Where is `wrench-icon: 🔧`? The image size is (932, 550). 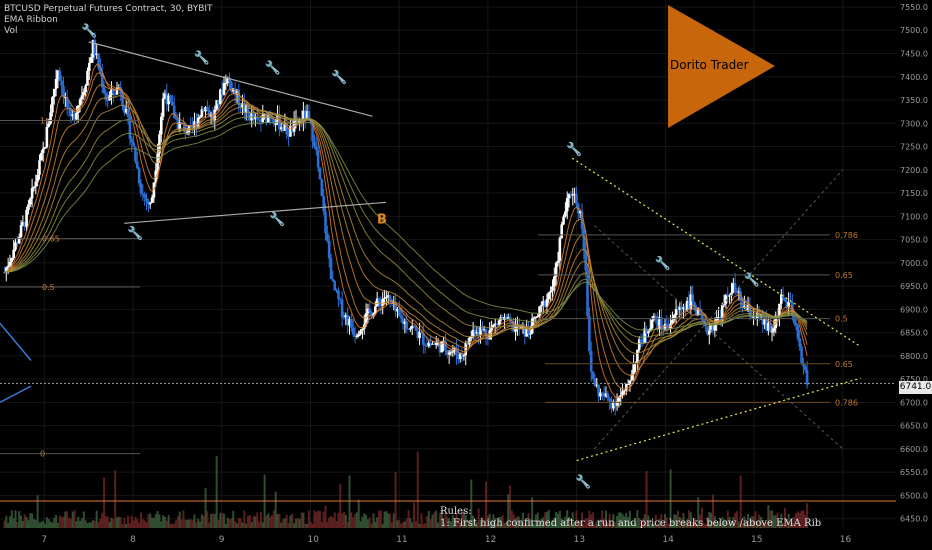
wrench-icon: 🔧 is located at coordinates (574, 149).